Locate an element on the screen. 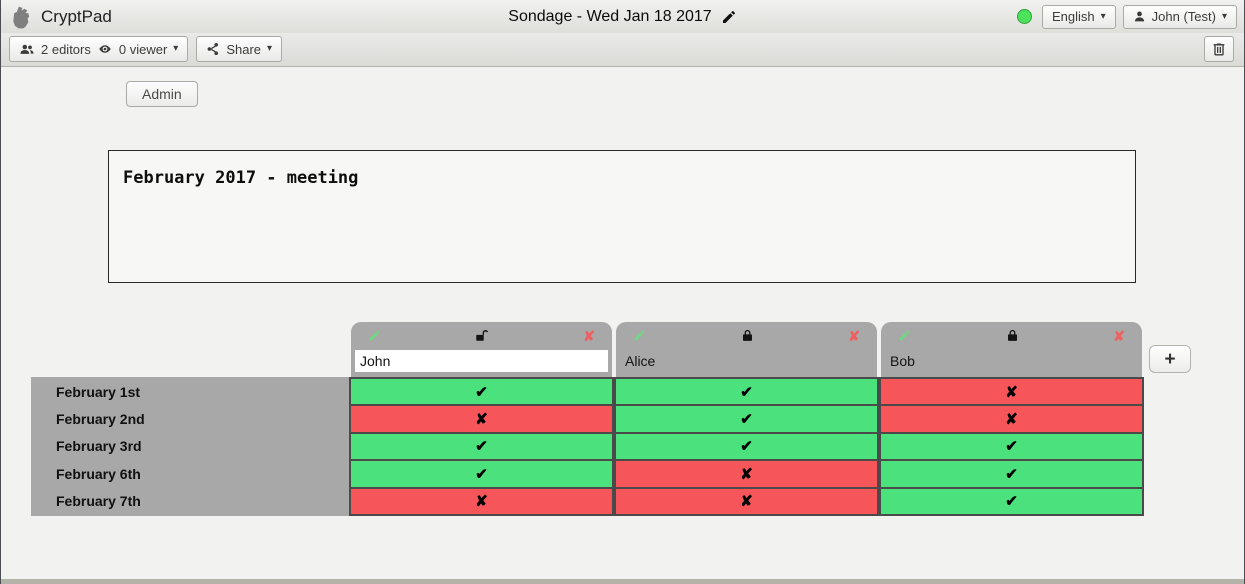  topbar-right: English ▾ John (Test) ▾ is located at coordinates (1126, 16).